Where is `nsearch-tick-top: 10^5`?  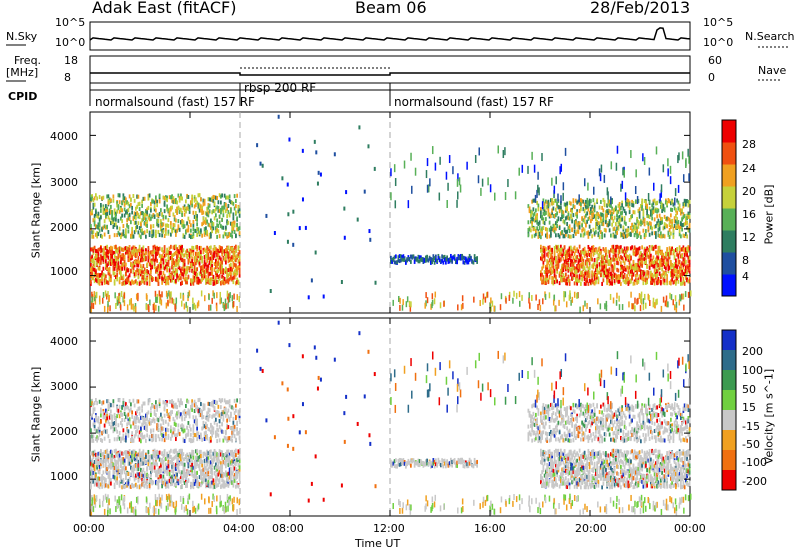
nsearch-tick-top: 10^5 is located at coordinates (718, 22).